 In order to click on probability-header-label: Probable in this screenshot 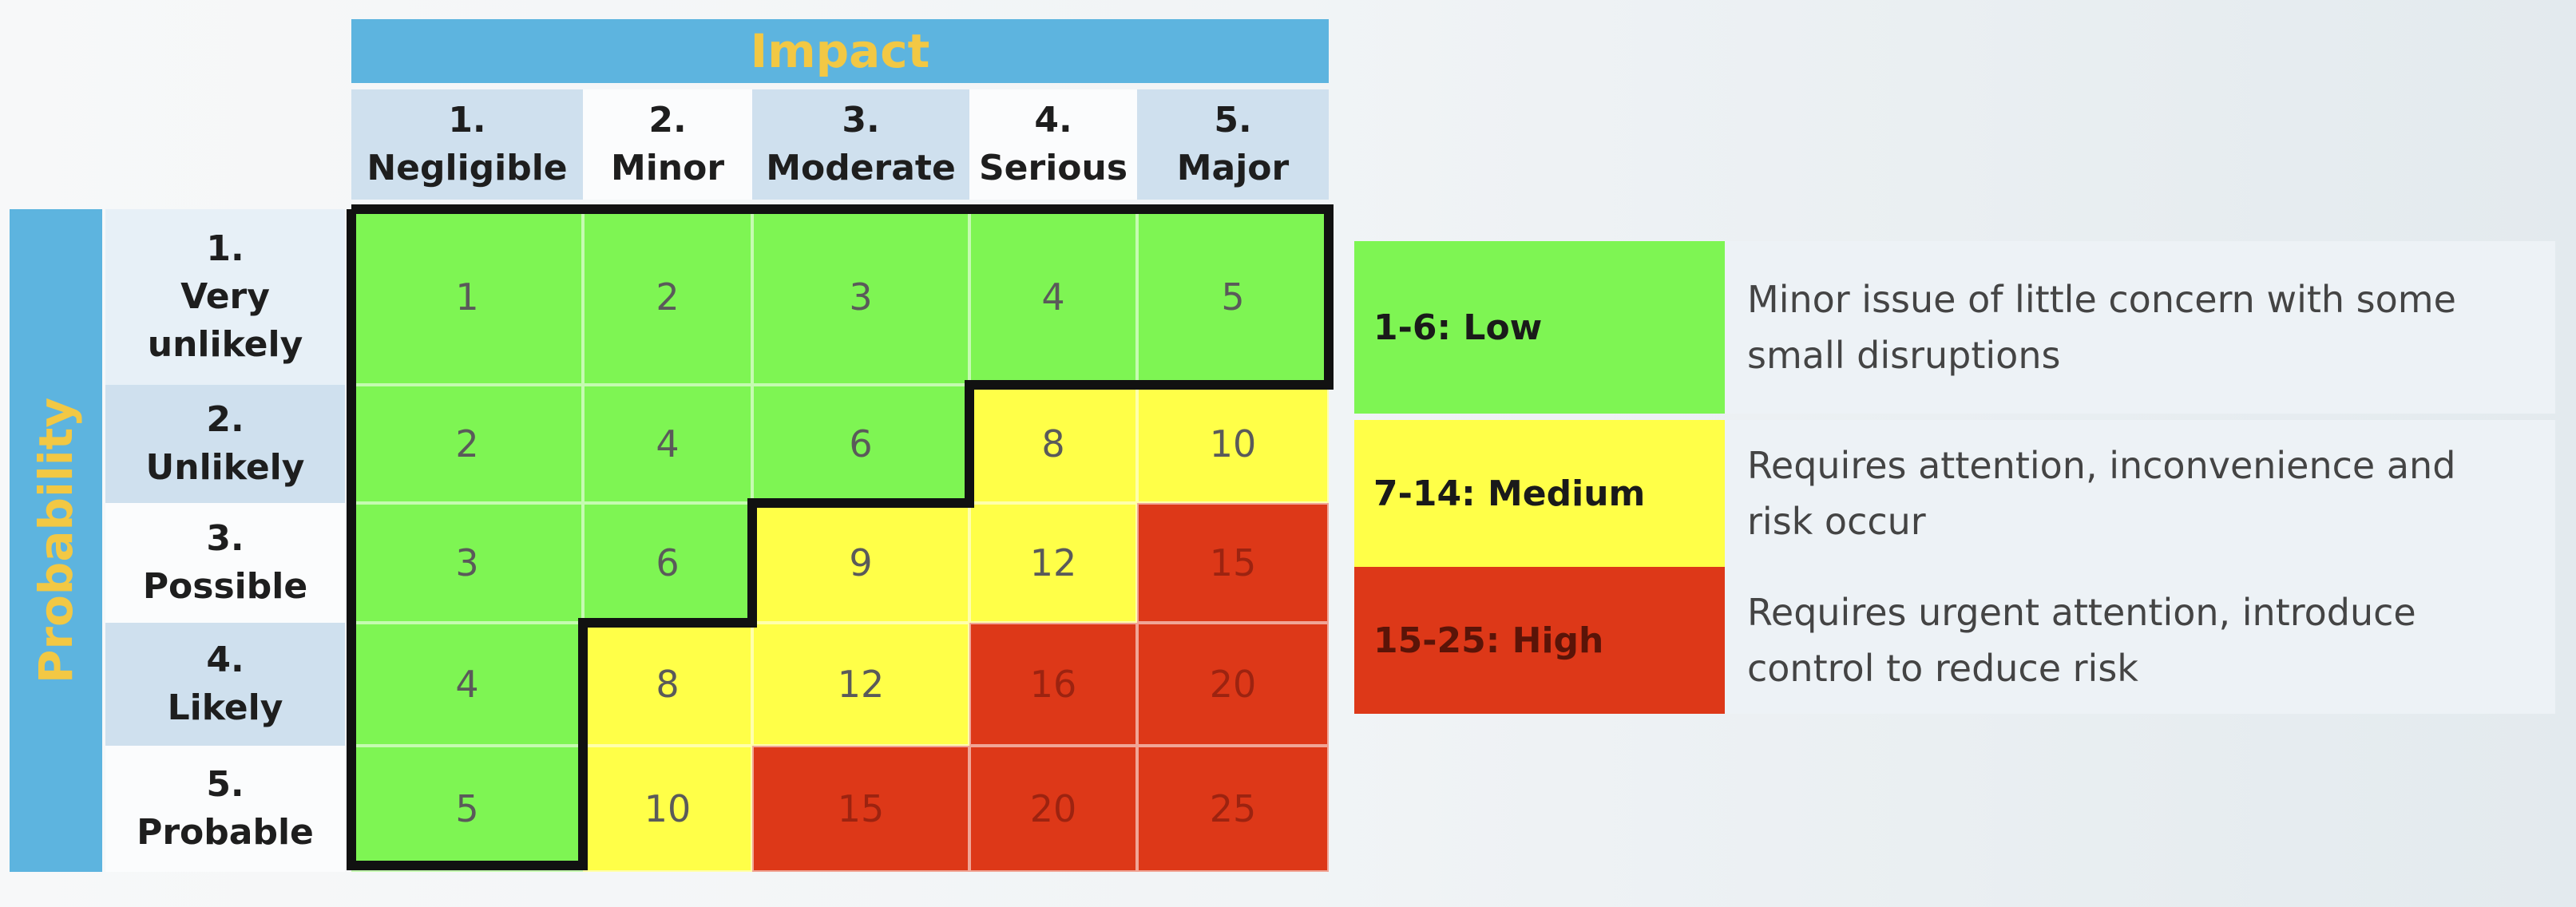, I will do `click(226, 832)`.